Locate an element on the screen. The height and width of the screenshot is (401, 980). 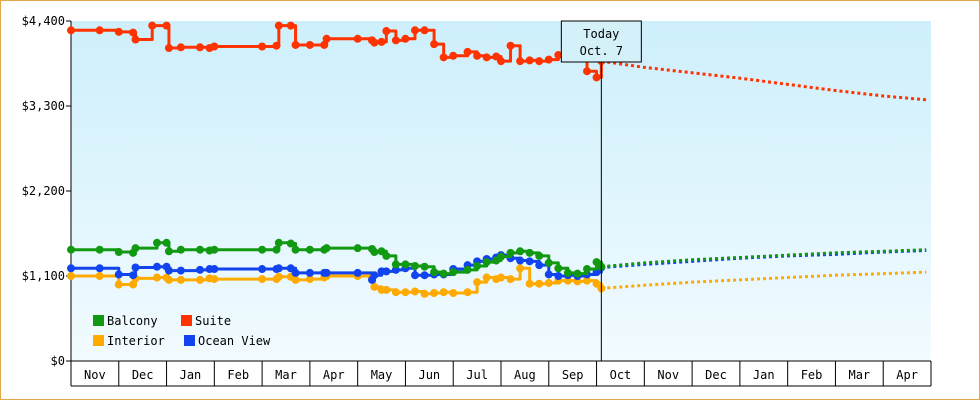
x-tick-label: Jun is located at coordinates (429, 375).